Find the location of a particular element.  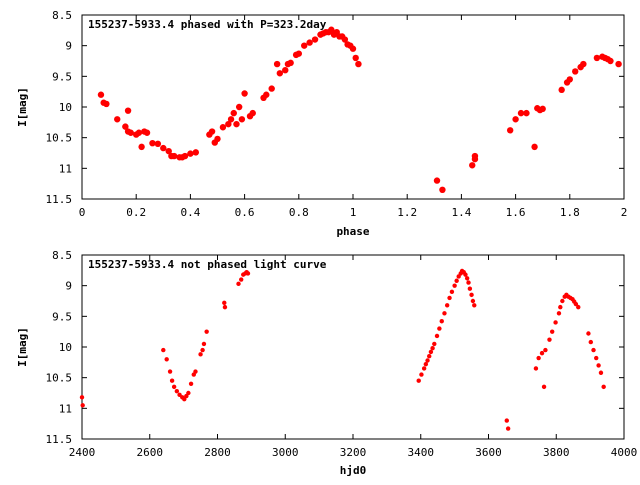

x-tick-label: 0 is located at coordinates (82, 212).